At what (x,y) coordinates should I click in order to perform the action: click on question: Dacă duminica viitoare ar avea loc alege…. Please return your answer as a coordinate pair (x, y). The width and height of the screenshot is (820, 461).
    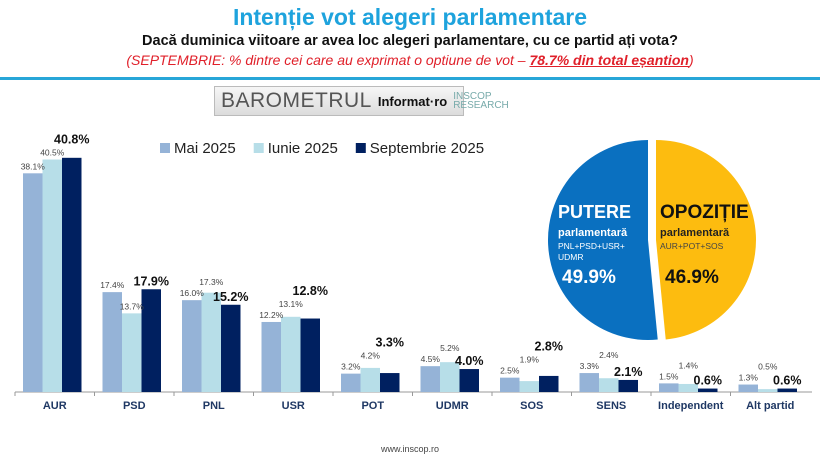
    Looking at the image, I should click on (410, 41).